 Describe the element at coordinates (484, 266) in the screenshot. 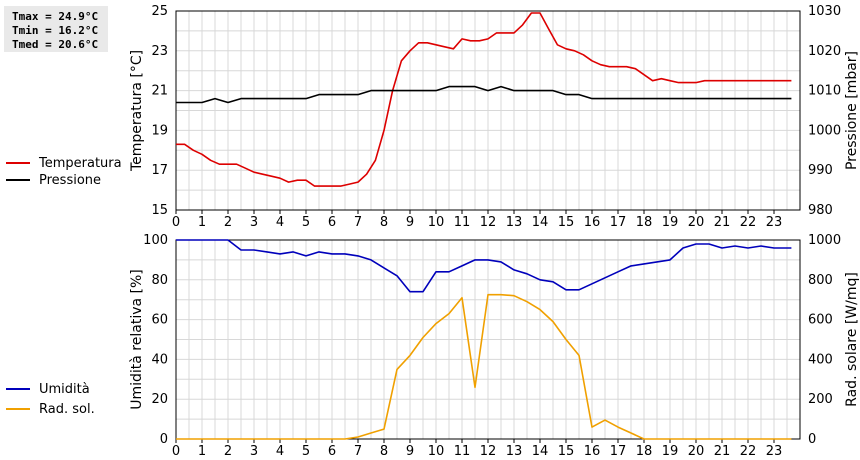

I see `bottom-series-umidit` at that location.